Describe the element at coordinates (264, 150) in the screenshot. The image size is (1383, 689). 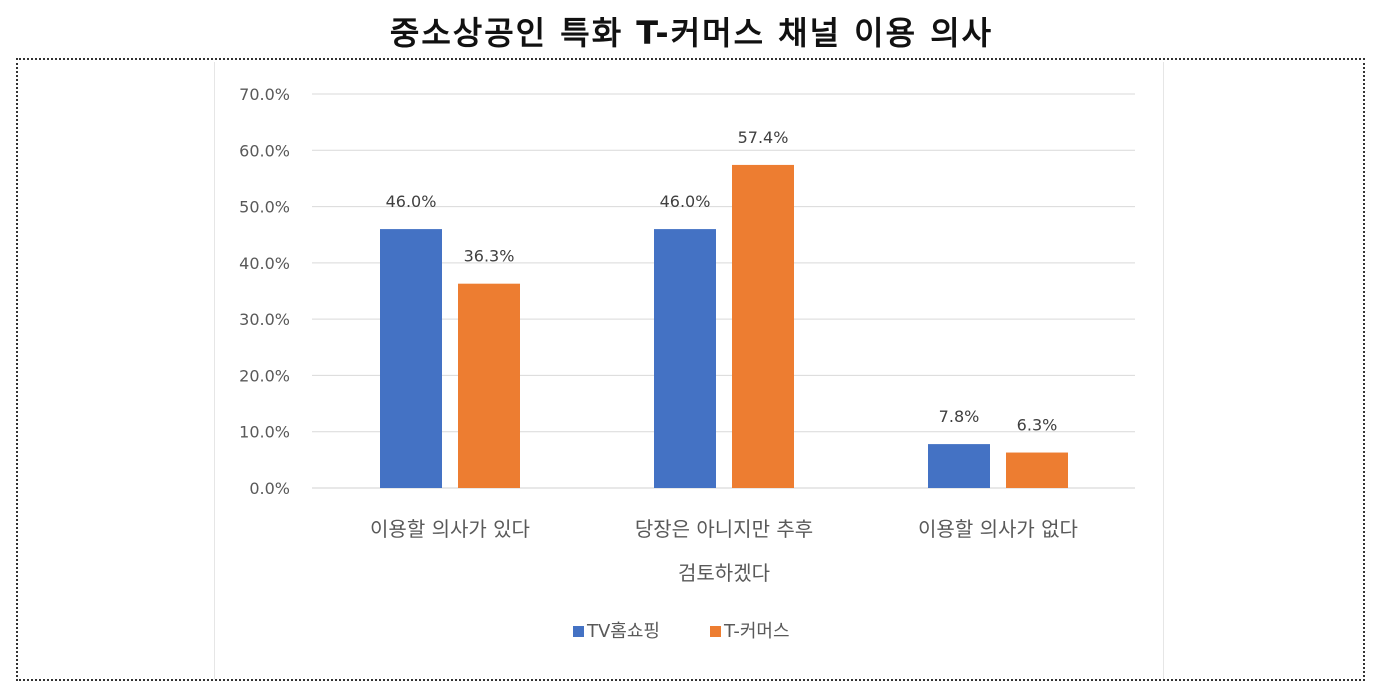
I see `y-tick-label: 60.0%` at that location.